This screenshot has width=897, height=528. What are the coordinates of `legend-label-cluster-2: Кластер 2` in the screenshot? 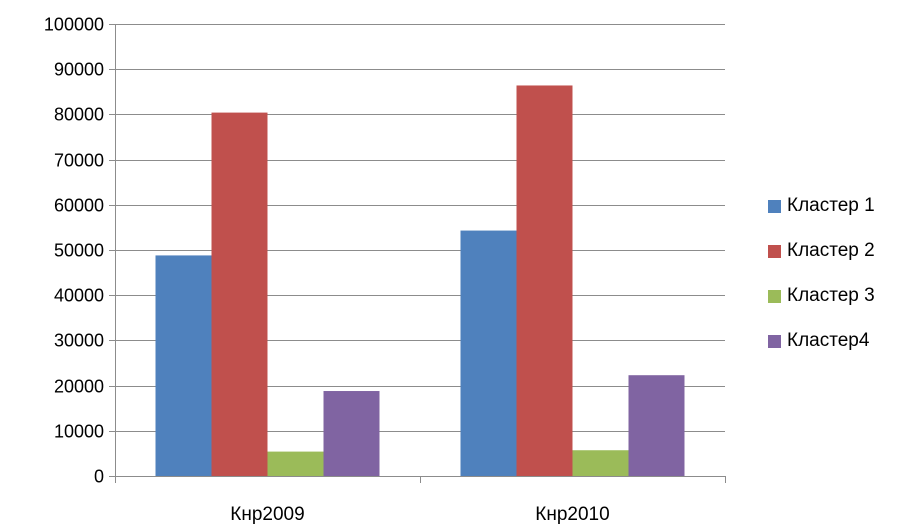 It's located at (831, 250).